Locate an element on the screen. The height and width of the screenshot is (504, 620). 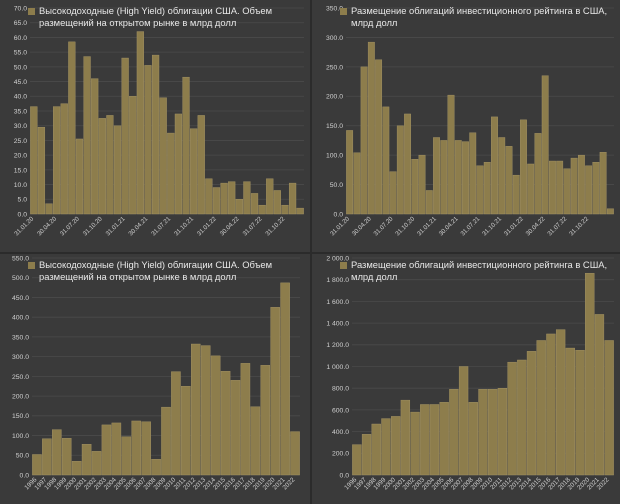
y-tick-label: 20.0 is located at coordinates (20, 156).